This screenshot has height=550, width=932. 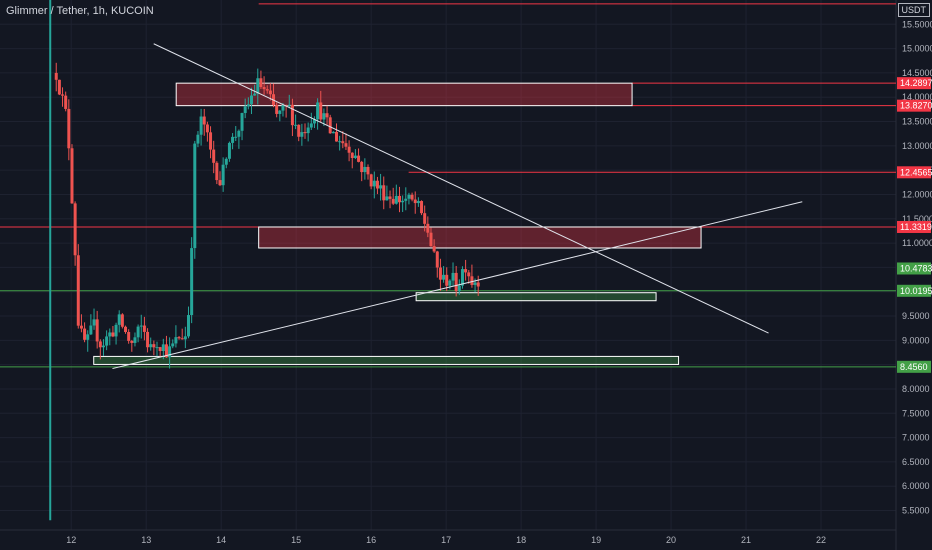 What do you see at coordinates (916, 389) in the screenshot?
I see `y-tick-label: 8.0000` at bounding box center [916, 389].